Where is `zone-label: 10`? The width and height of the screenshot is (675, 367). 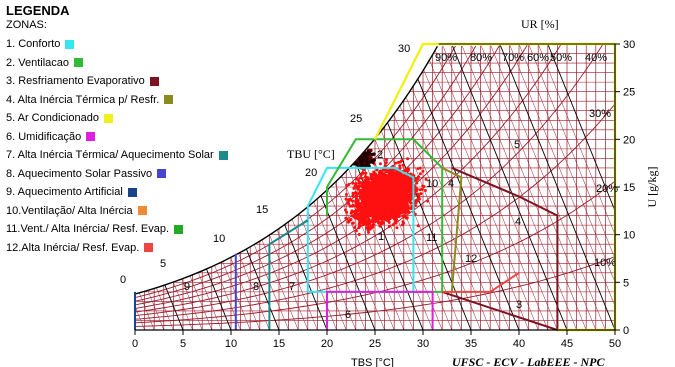 zone-label: 10 is located at coordinates (432, 184).